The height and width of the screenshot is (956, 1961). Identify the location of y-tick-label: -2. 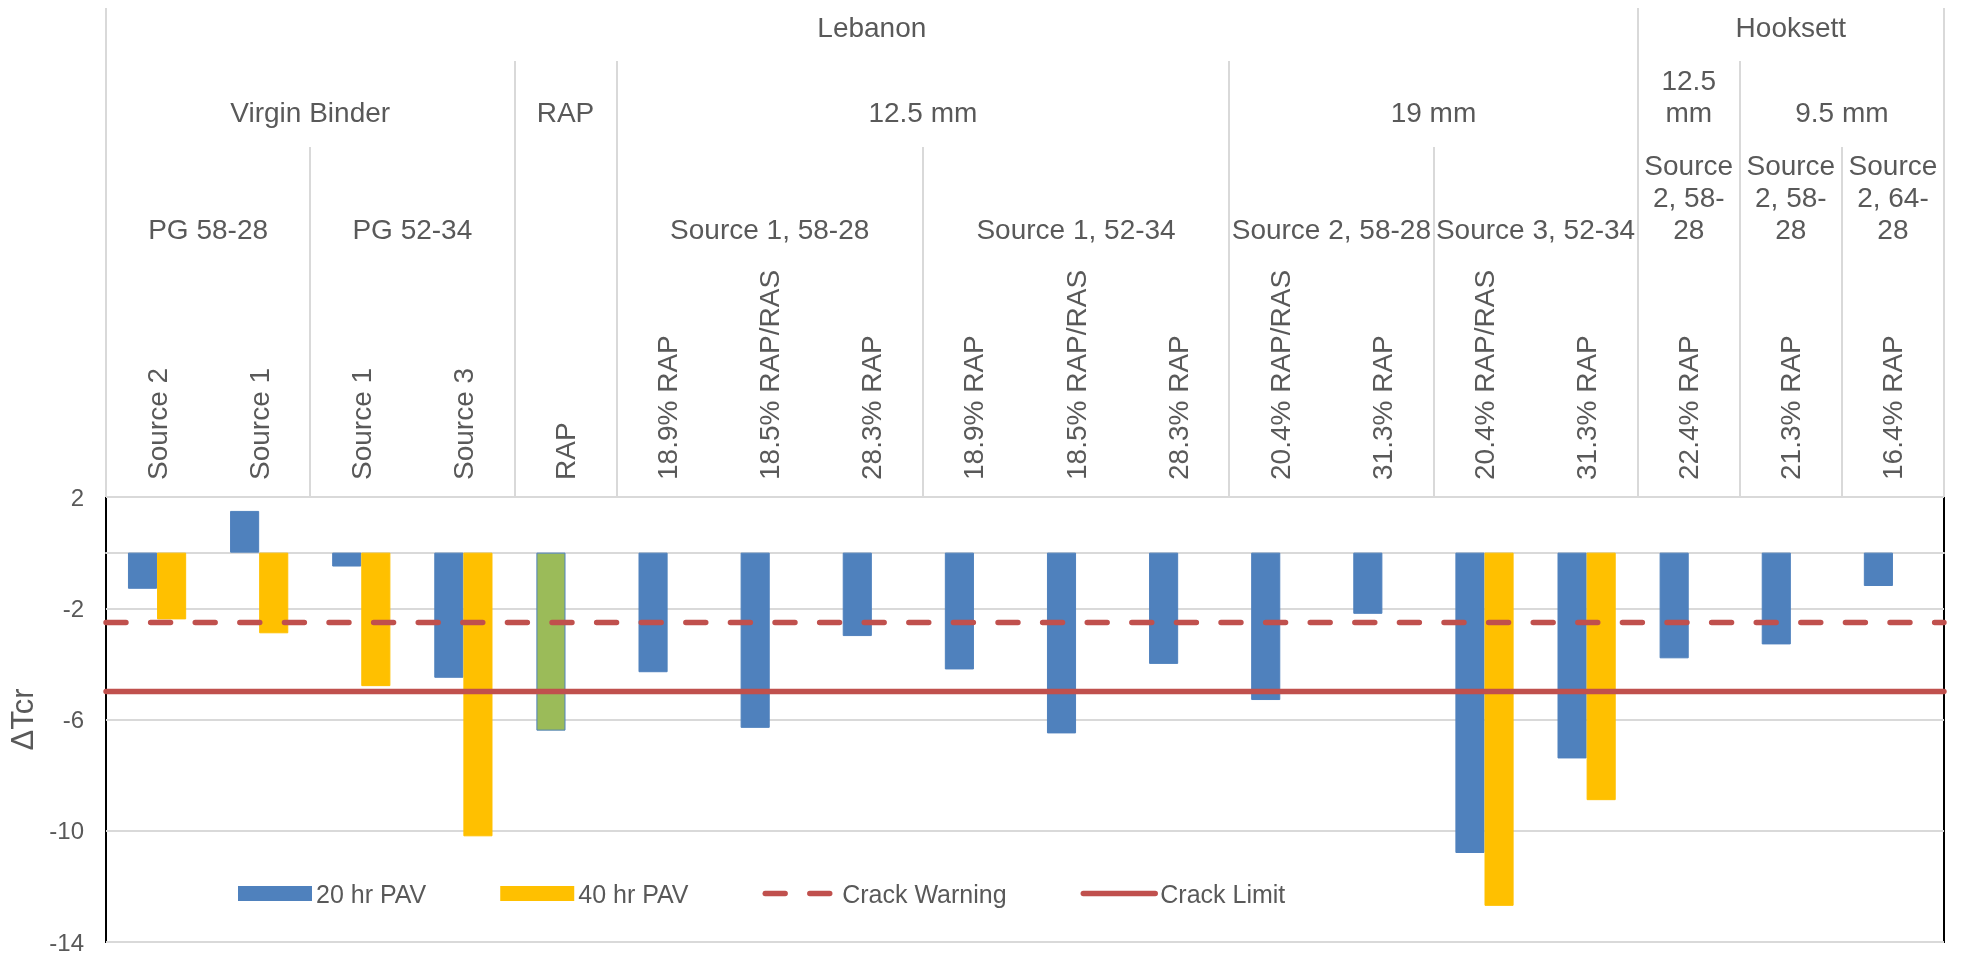
(73, 608).